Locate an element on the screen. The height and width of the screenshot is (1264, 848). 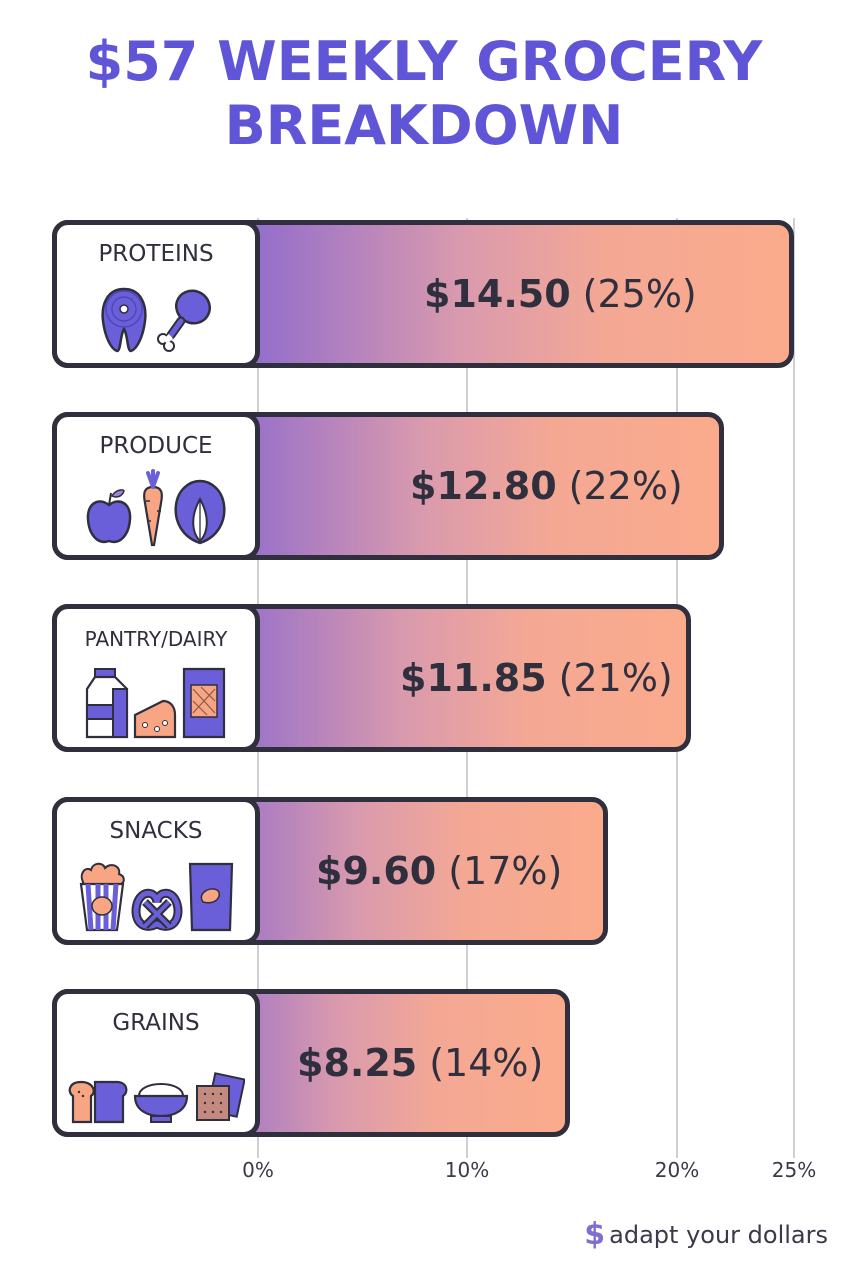
bar-row-grains: GRAINS $8.25 is located at coordinates (311, 1063).